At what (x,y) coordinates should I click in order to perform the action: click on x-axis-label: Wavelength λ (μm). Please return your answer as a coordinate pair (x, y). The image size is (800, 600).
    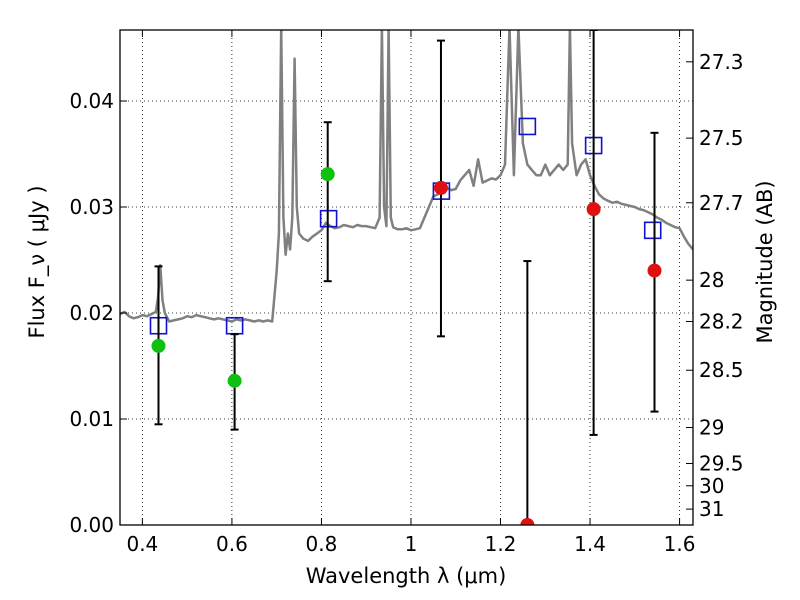
    Looking at the image, I should click on (406, 576).